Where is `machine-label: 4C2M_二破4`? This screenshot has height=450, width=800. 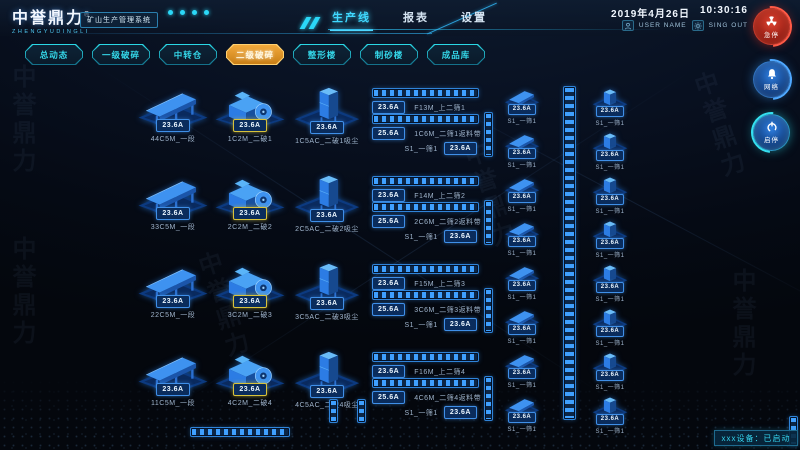
machine-label: 4C2M_二破4 is located at coordinates (250, 403).